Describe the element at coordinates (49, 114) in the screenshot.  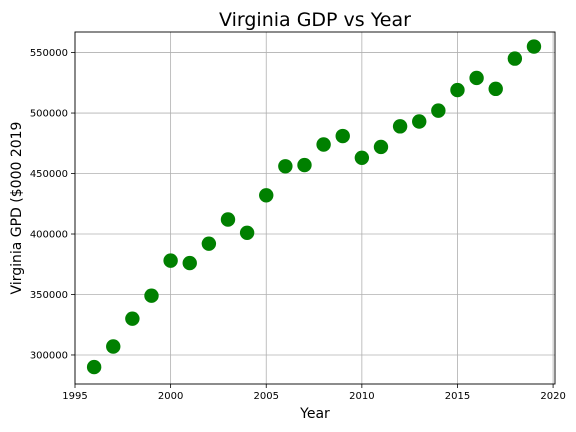
I see `y-tick-label: 500000` at that location.